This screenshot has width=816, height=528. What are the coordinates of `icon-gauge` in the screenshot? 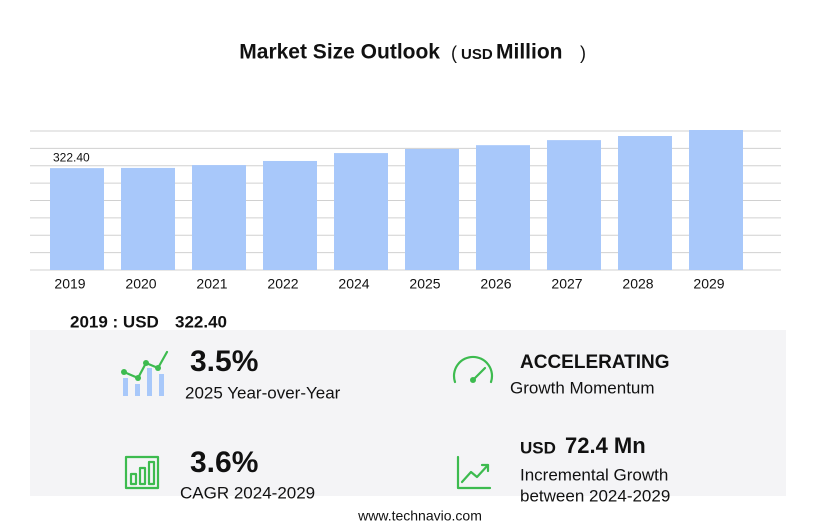 It's located at (473, 369).